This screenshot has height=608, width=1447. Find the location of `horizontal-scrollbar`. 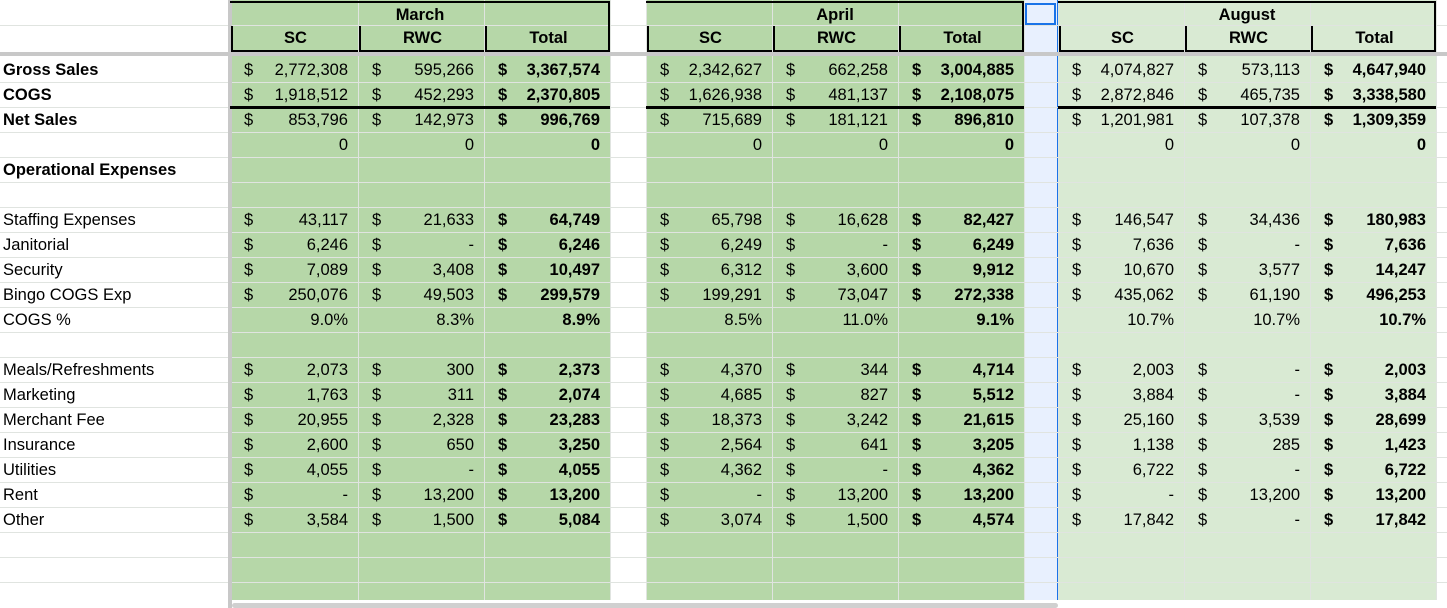

horizontal-scrollbar is located at coordinates (645, 605).